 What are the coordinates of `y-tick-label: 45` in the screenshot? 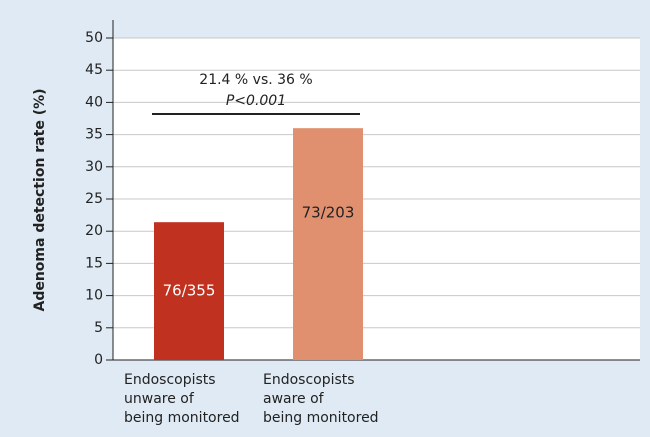 It's located at (94, 70).